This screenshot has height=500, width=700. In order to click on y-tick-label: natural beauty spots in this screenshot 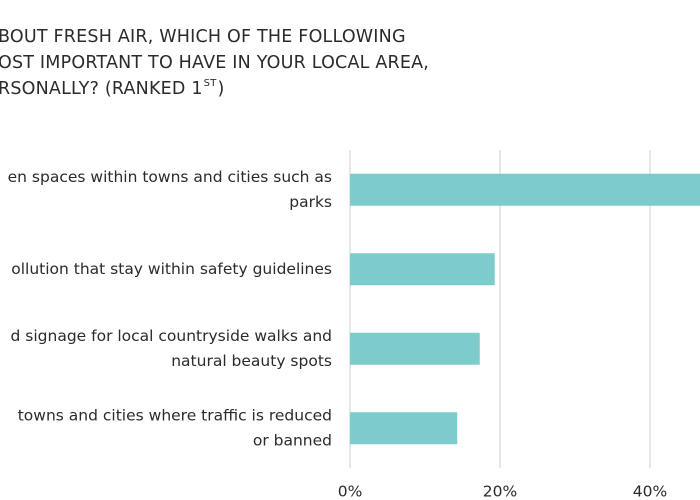, I will do `click(251, 361)`.